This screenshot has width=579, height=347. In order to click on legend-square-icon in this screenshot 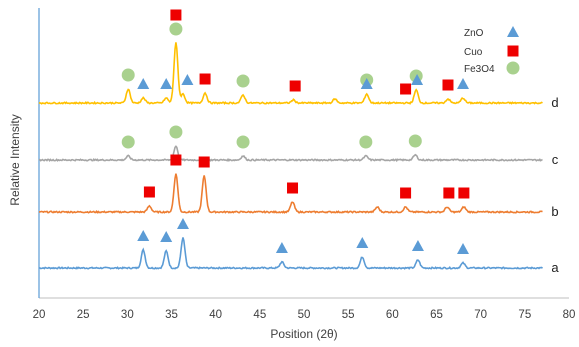, I will do `click(513, 51)`.